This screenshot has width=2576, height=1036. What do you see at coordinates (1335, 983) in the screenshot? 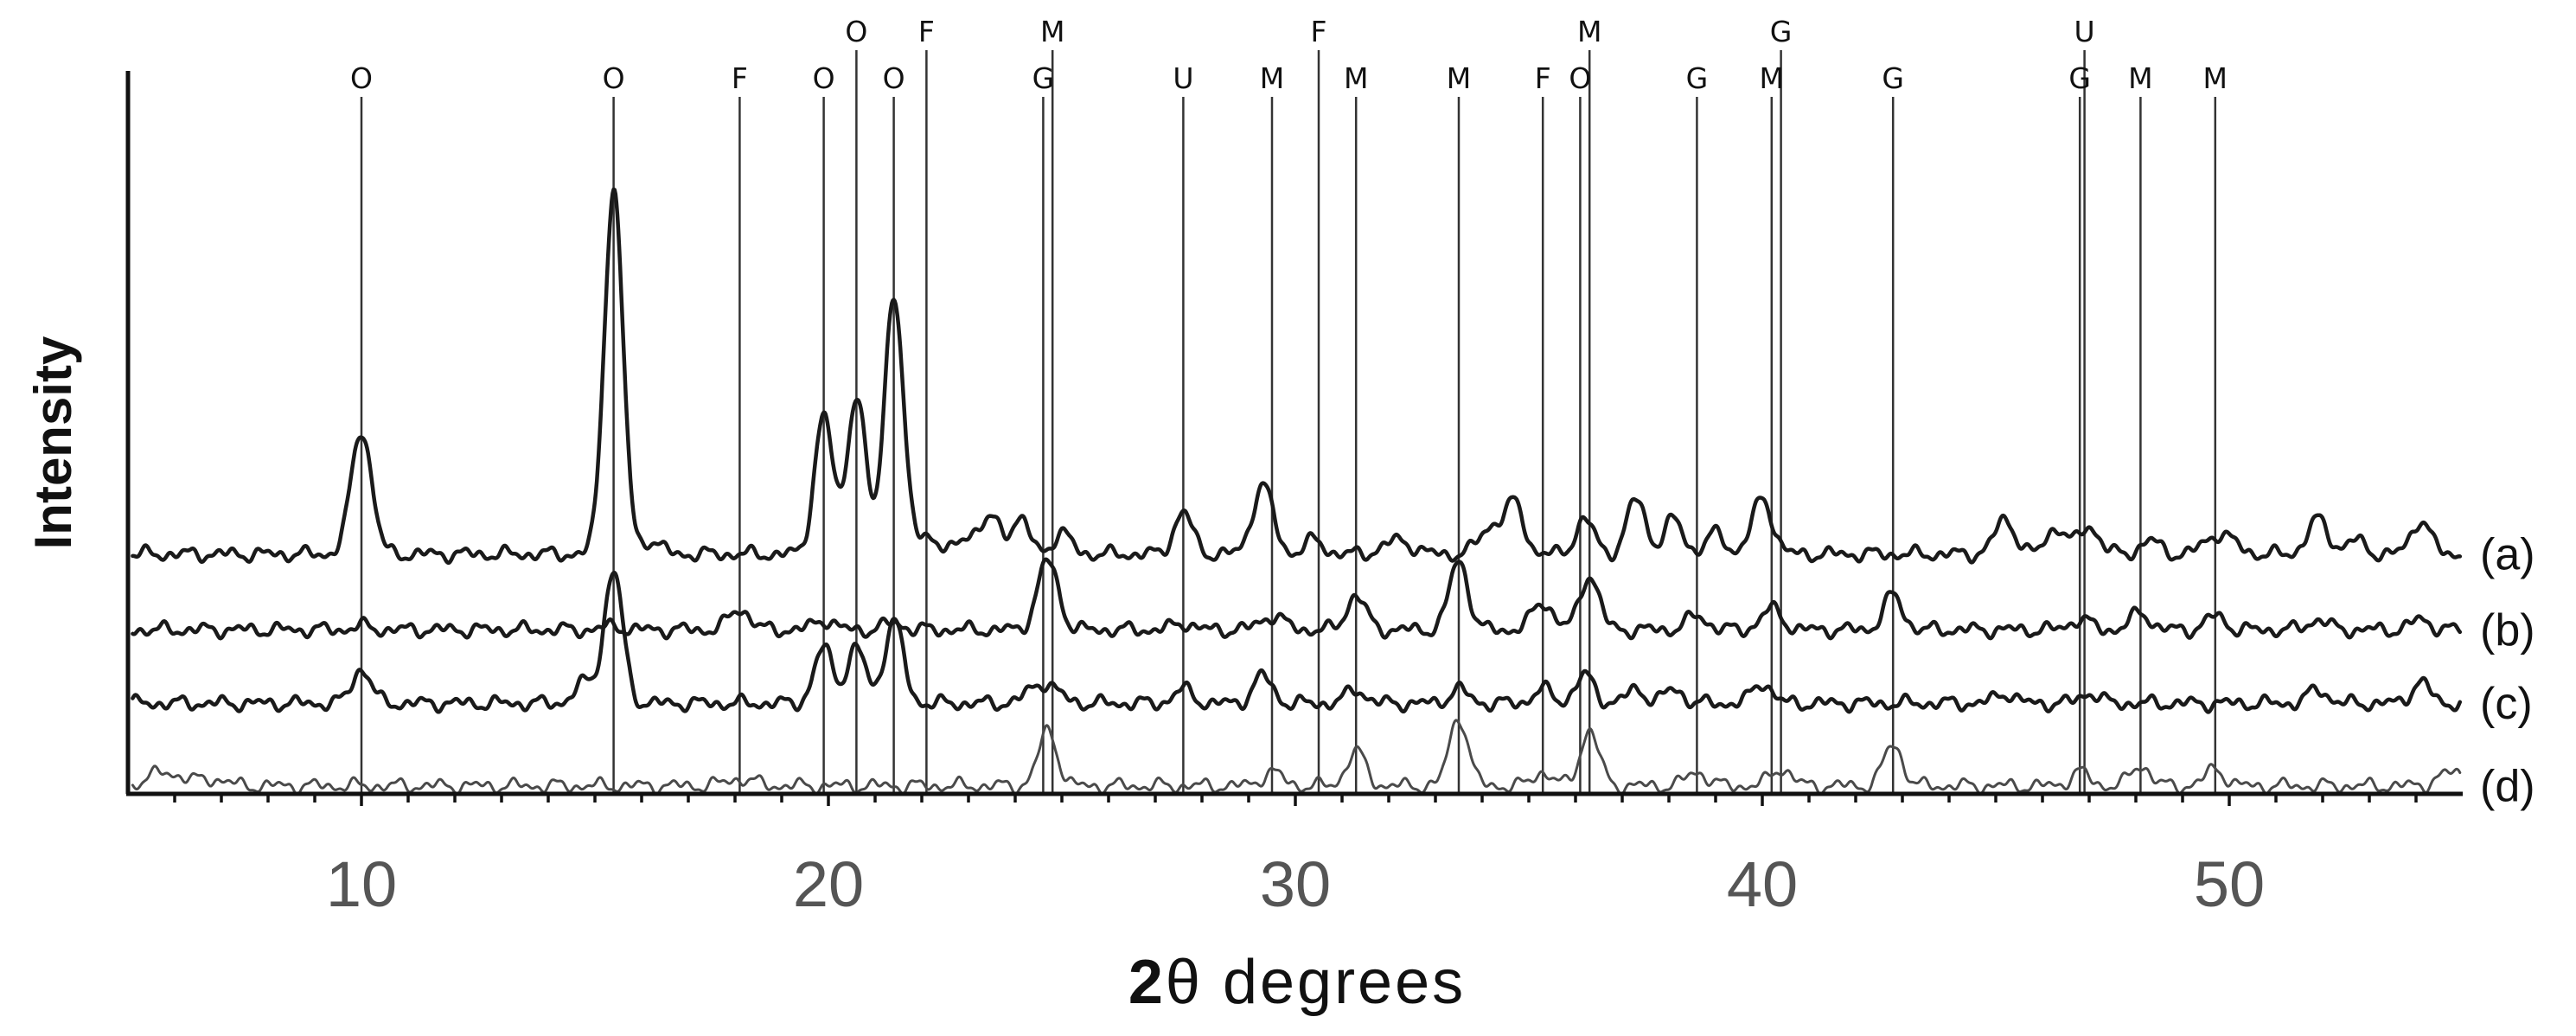
I see `x-axis-title-suffix: degrees` at bounding box center [1335, 983].